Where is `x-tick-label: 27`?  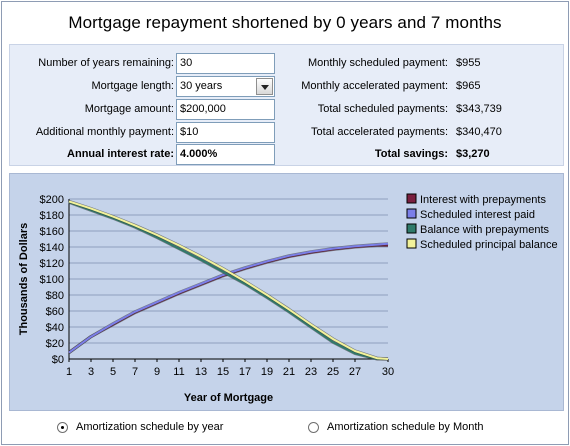
x-tick-label: 27 is located at coordinates (355, 372).